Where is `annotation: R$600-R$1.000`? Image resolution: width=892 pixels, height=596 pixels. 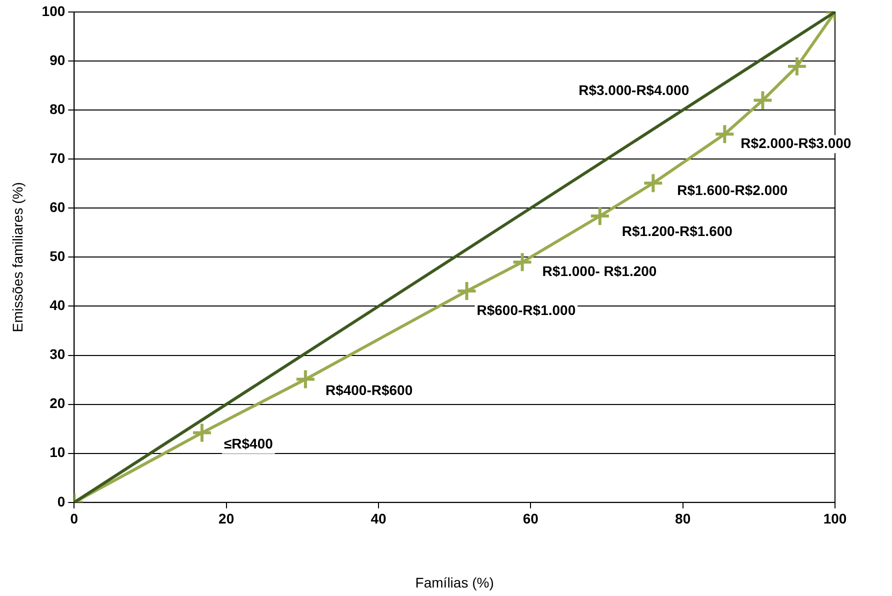 annotation: R$600-R$1.000 is located at coordinates (526, 310).